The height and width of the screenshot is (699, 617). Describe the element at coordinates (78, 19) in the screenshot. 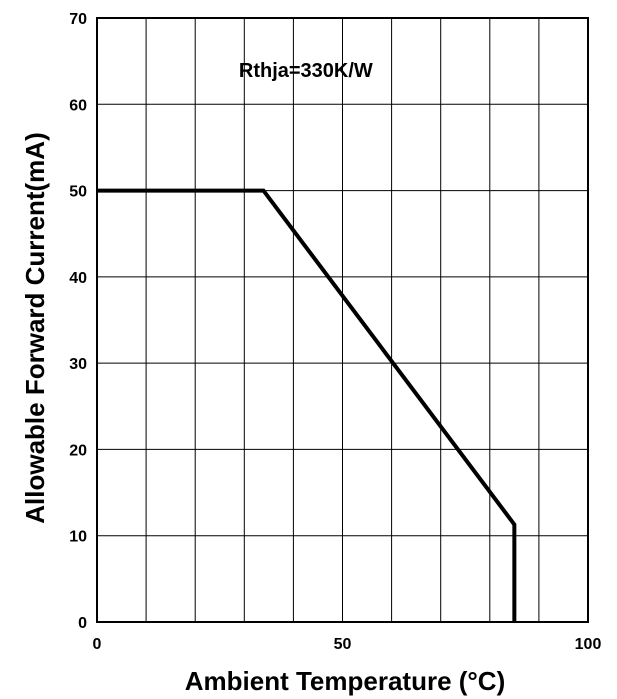

I see `y-tick-label: 70` at that location.